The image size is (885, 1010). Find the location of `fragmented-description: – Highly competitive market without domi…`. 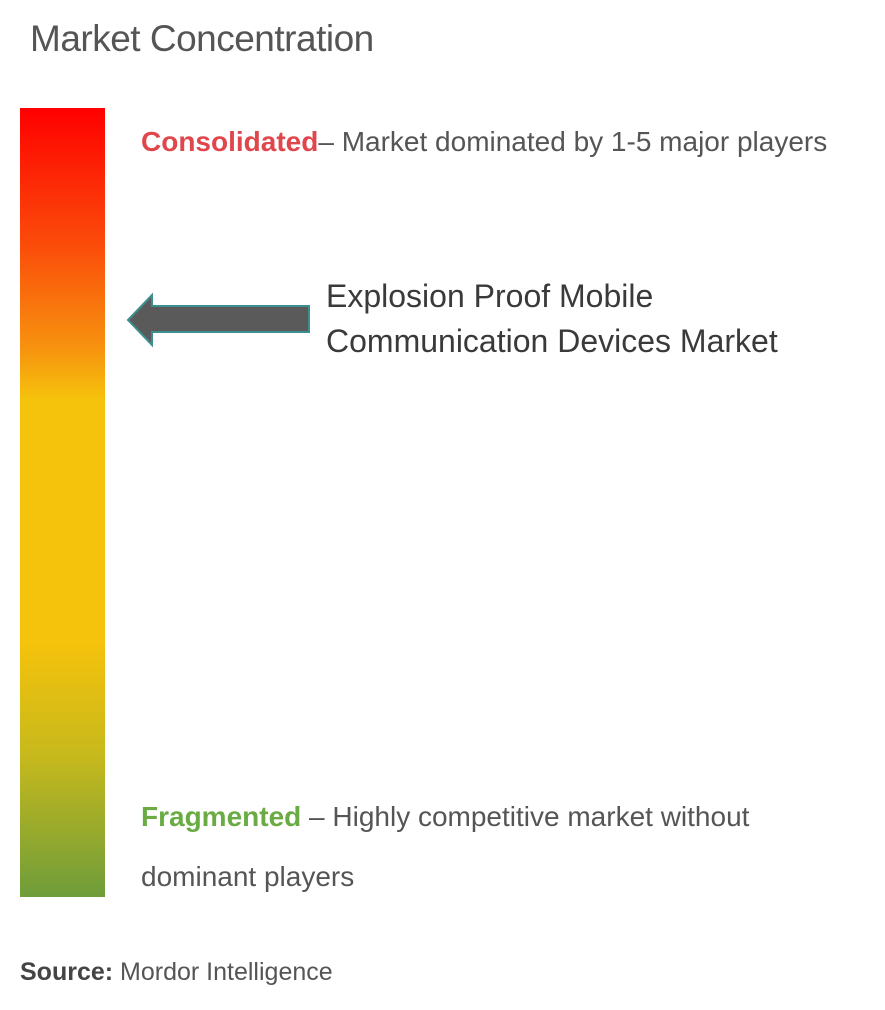

fragmented-description: – Highly competitive market without domi… is located at coordinates (445, 846).